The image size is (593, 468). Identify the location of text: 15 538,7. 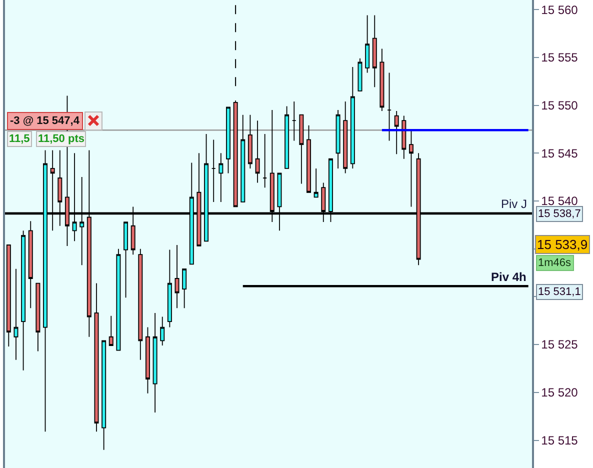
(559, 214).